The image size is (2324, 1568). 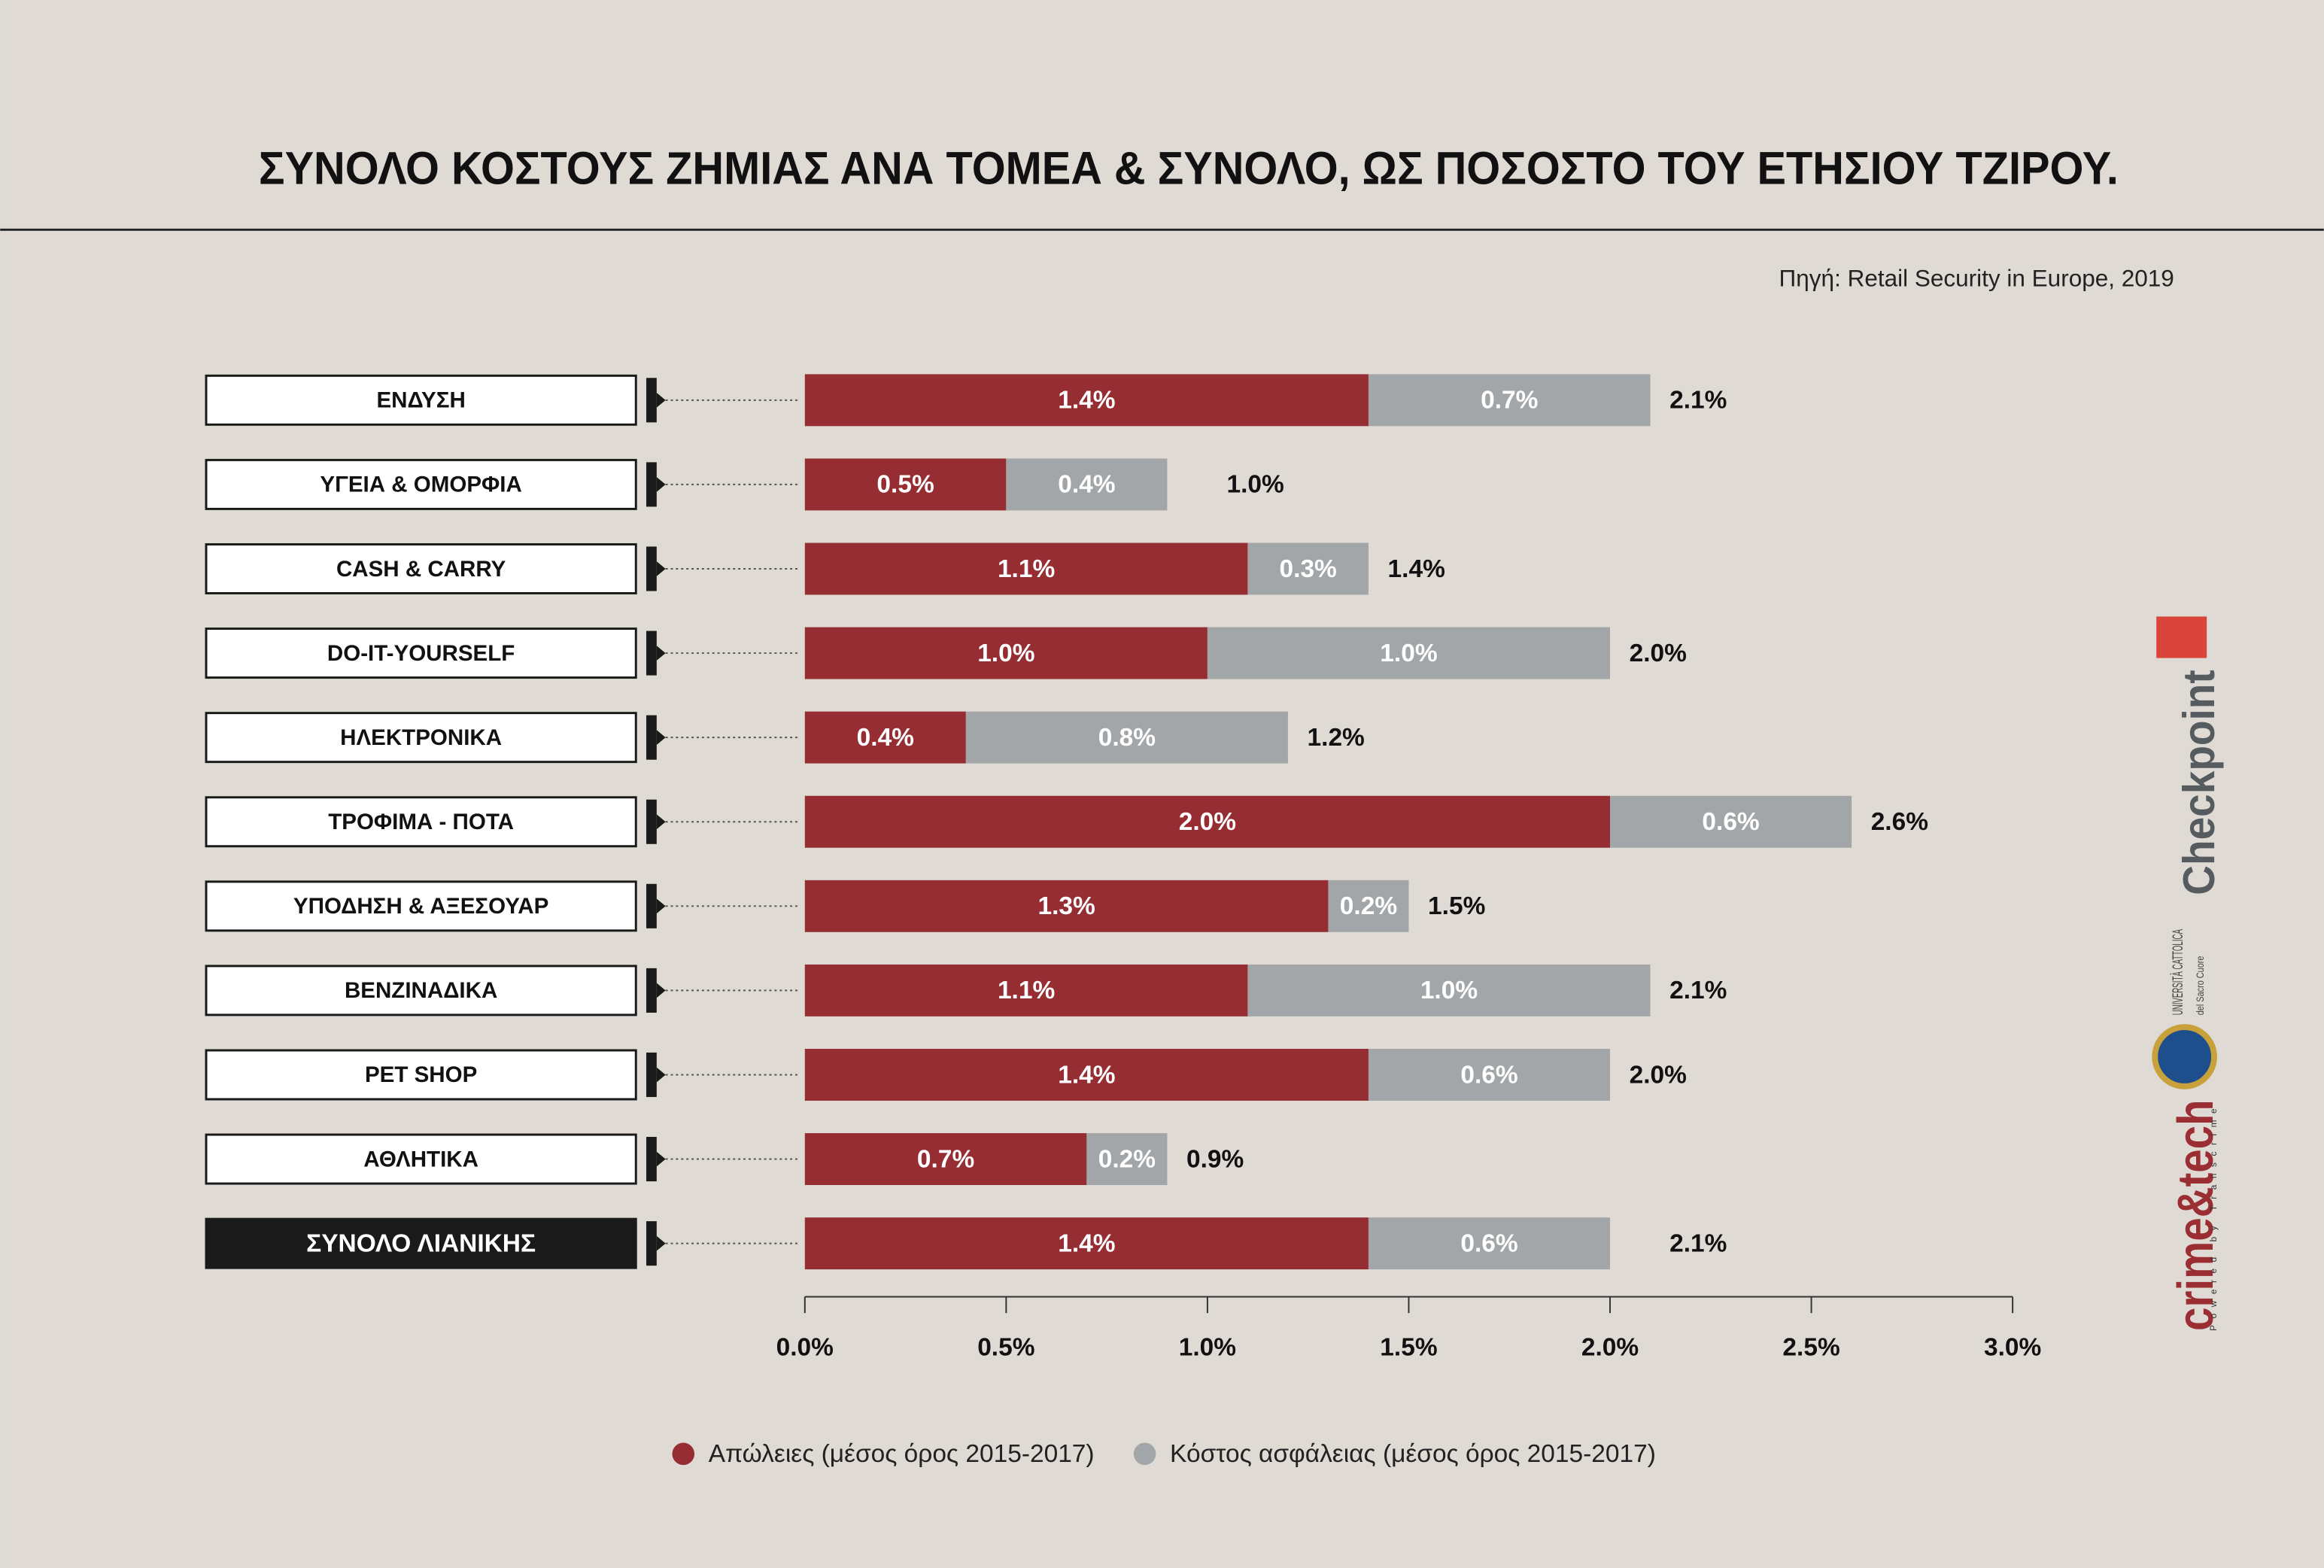 I want to click on category-label: CASH & CARRY, so click(x=421, y=569).